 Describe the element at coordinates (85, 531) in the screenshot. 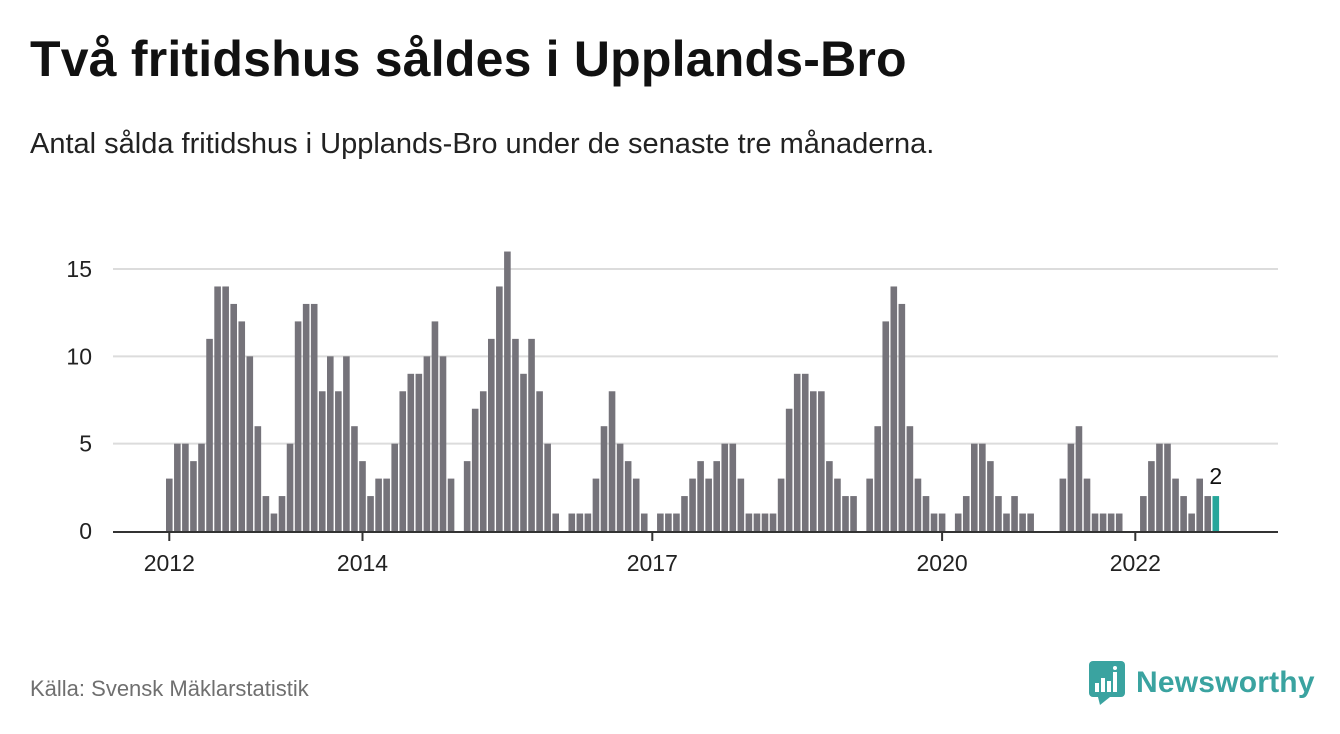

I see `y-tick-label: 0` at that location.